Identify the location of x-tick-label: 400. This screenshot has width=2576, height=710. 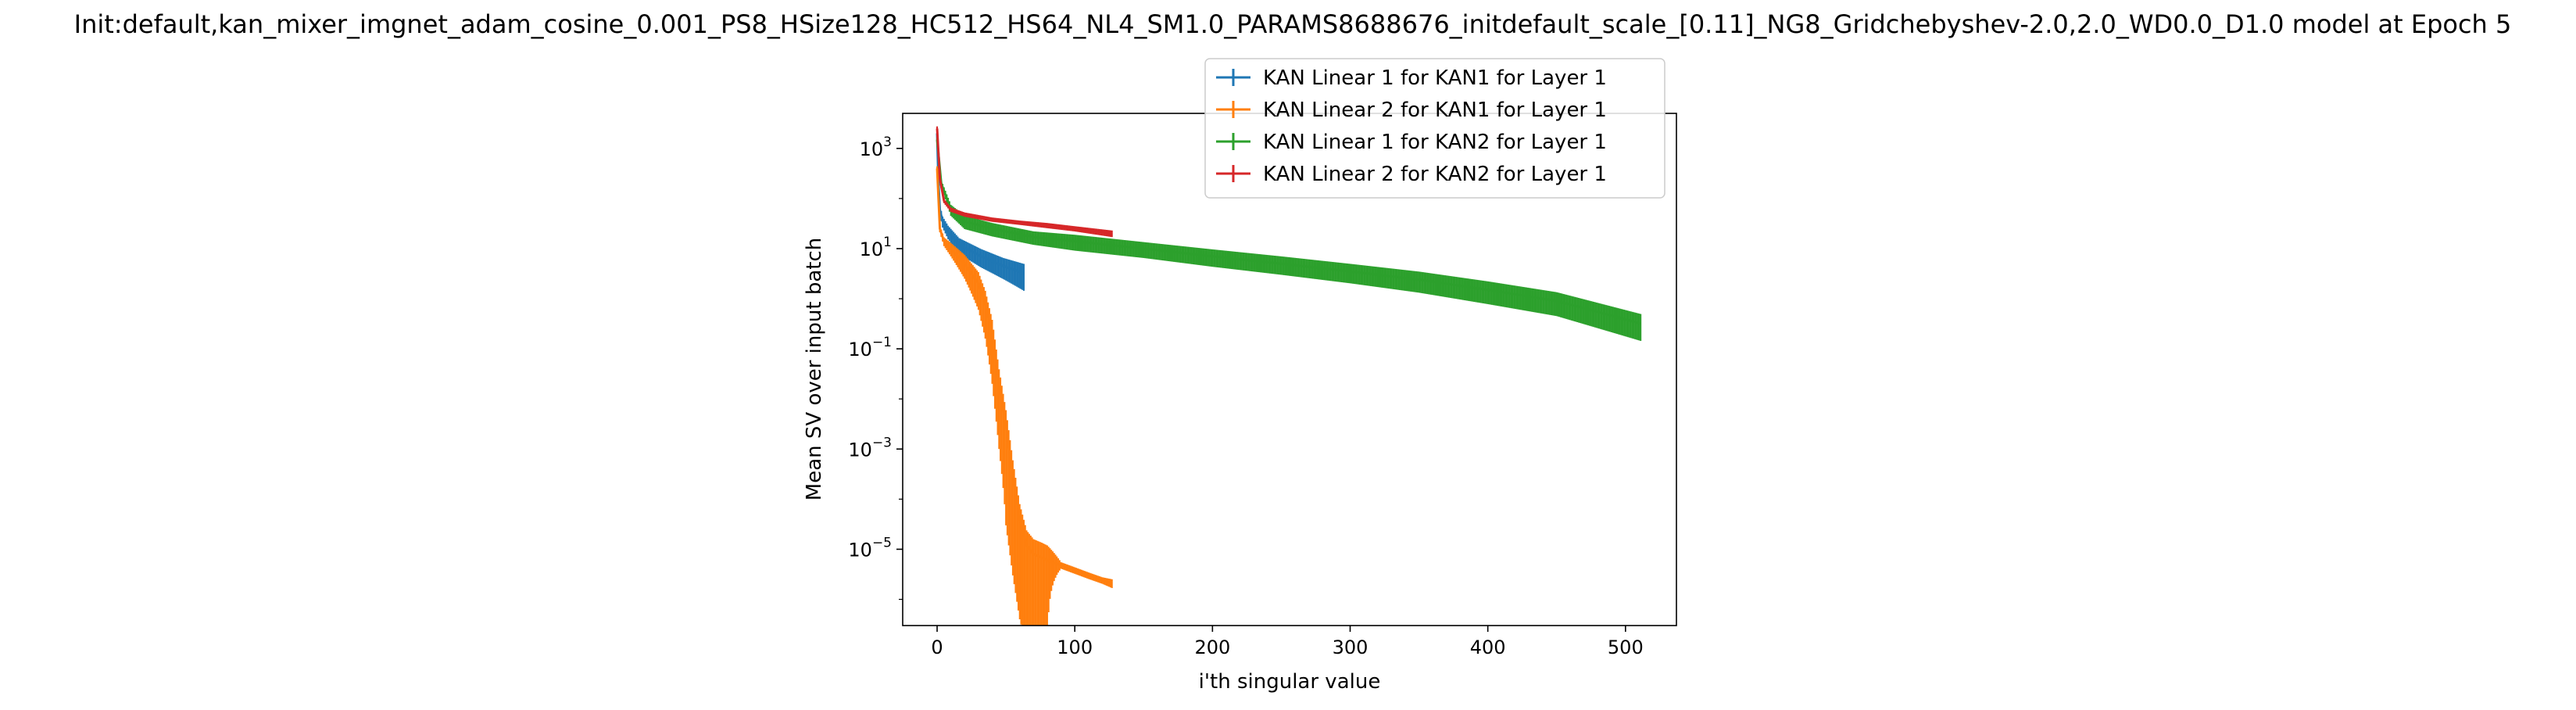
(1488, 647).